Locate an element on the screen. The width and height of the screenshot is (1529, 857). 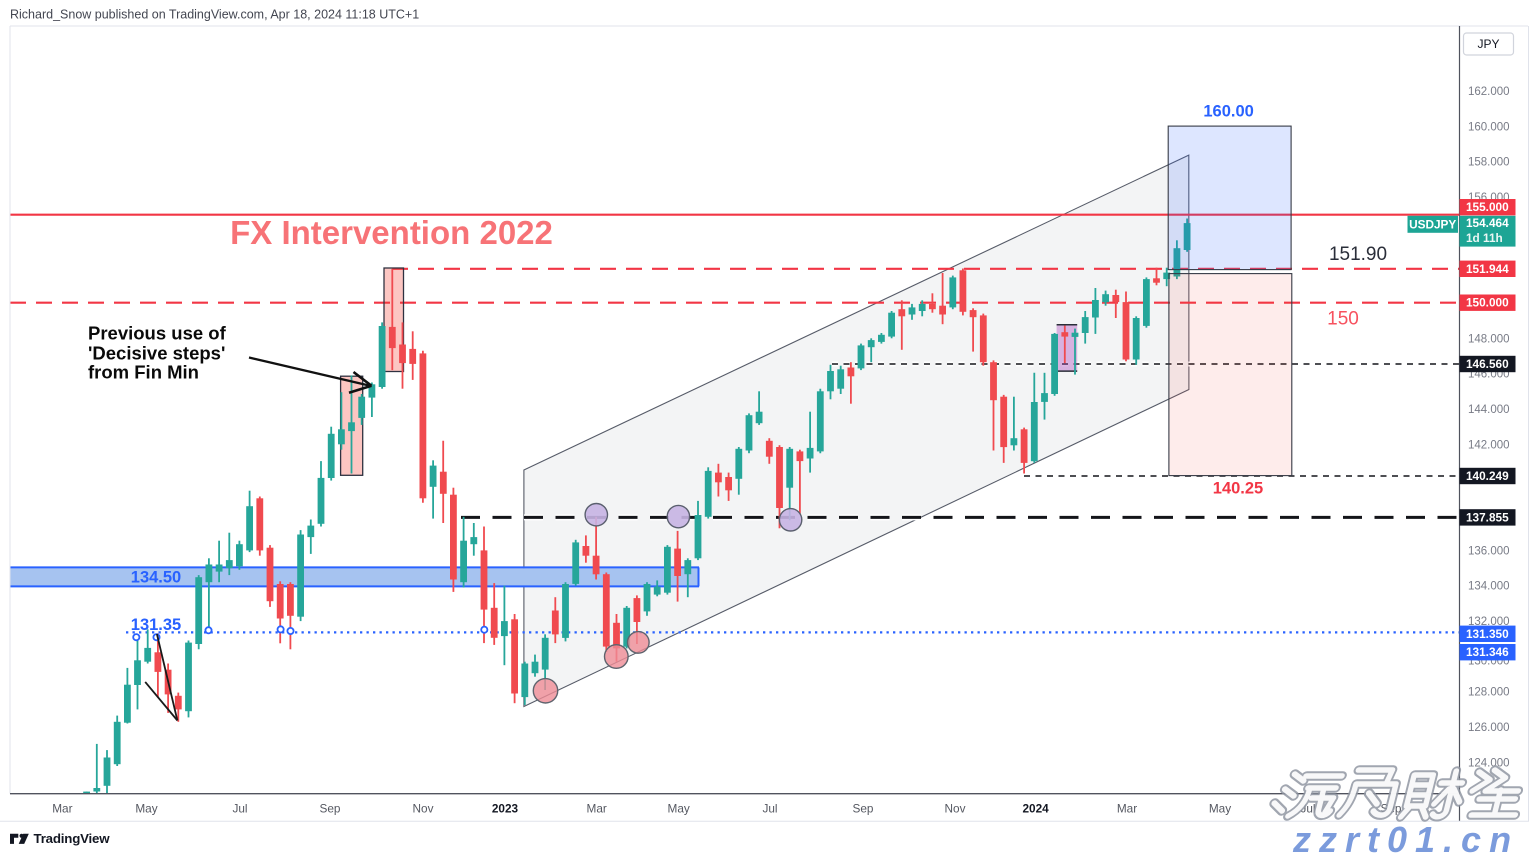
svg-text: 134.000 is located at coordinates (1489, 587).